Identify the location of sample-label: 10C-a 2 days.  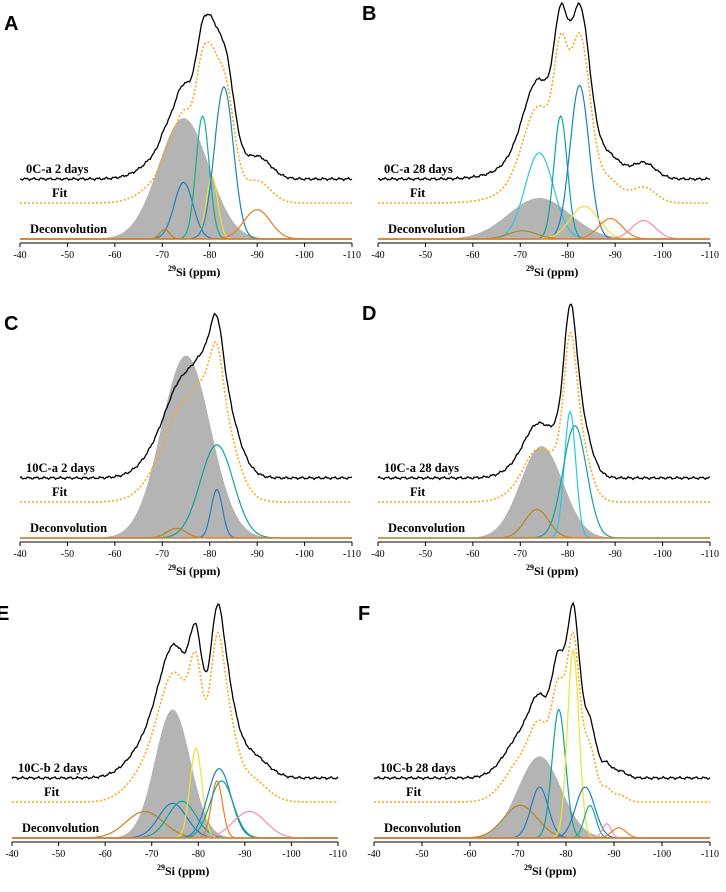
(60, 468).